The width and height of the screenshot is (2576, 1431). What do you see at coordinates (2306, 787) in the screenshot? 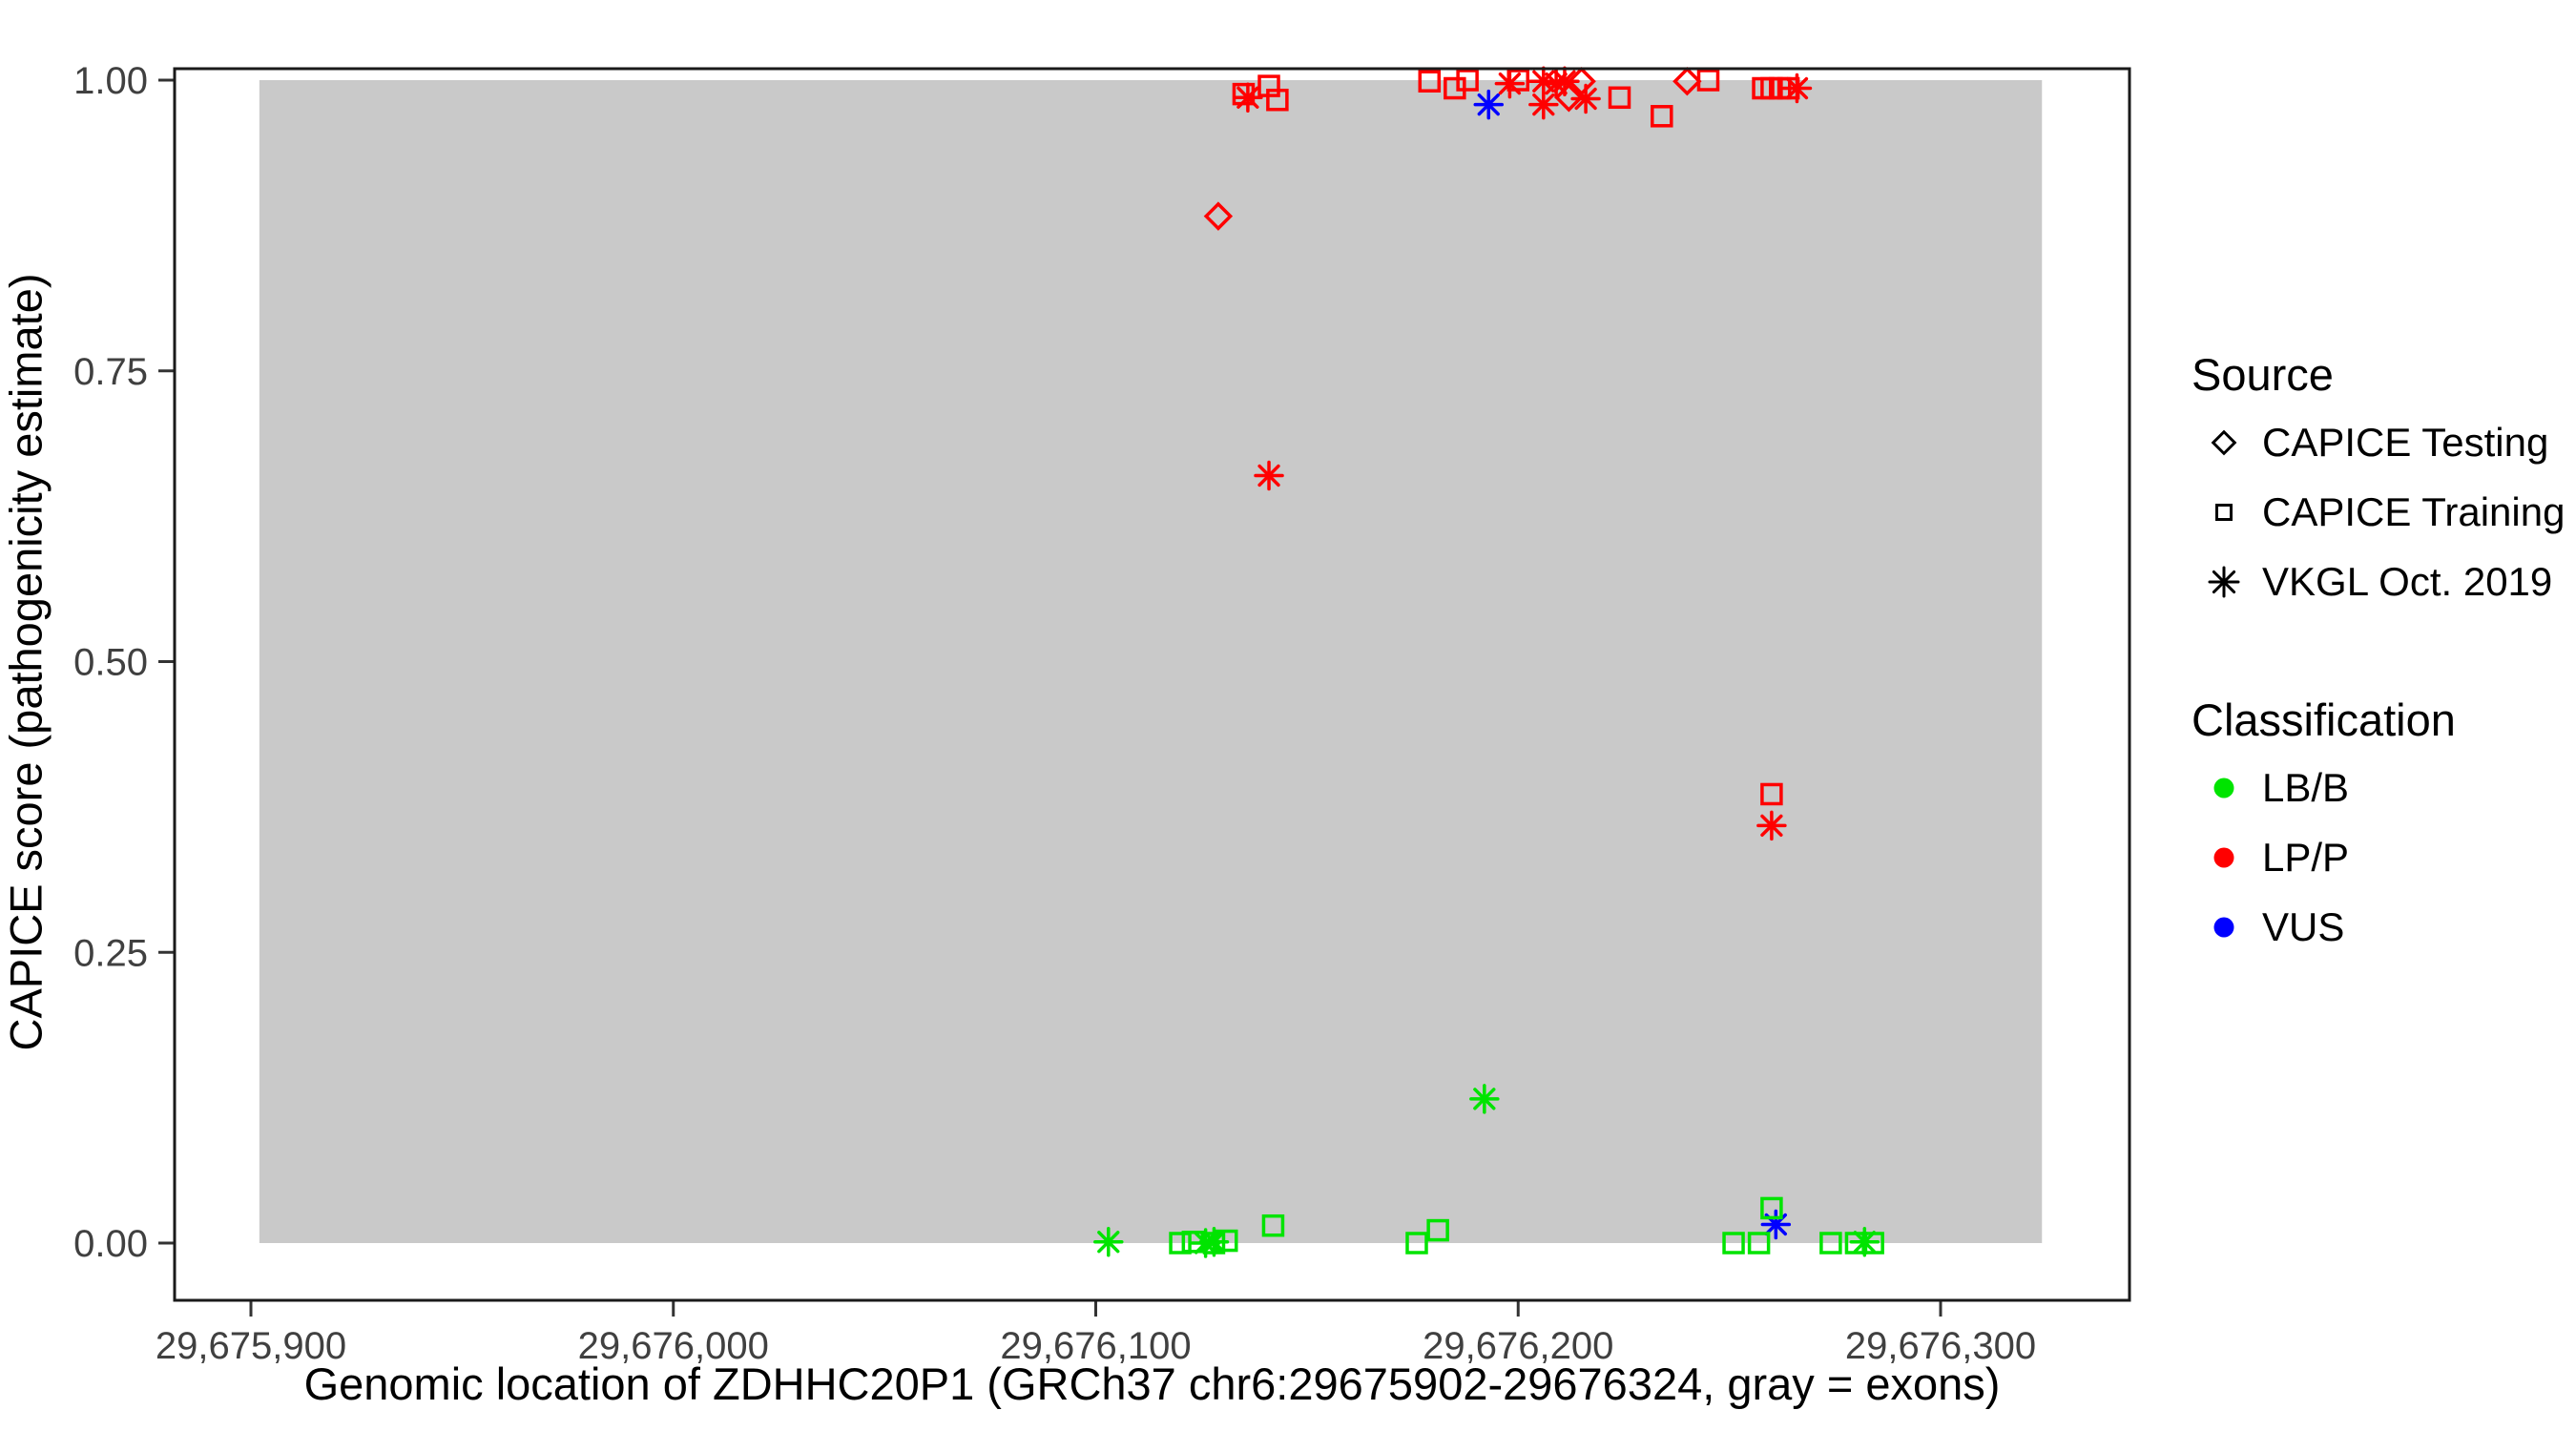
I see `legend-item-label: LB/B` at bounding box center [2306, 787].